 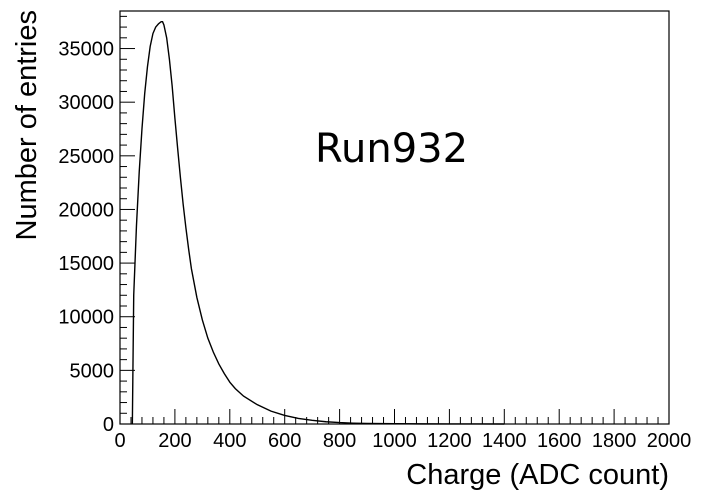 I want to click on y-tick-label: 0, so click(x=108, y=425).